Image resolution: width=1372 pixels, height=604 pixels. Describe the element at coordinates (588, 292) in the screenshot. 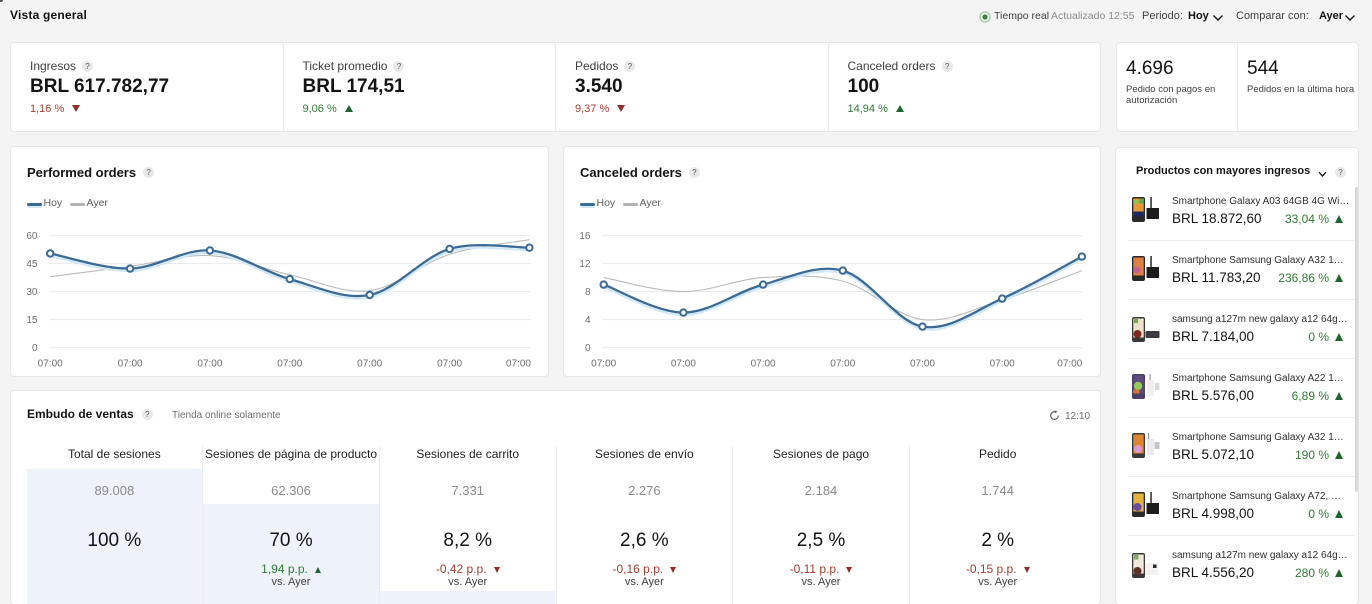

I see `svg-text: 8` at that location.